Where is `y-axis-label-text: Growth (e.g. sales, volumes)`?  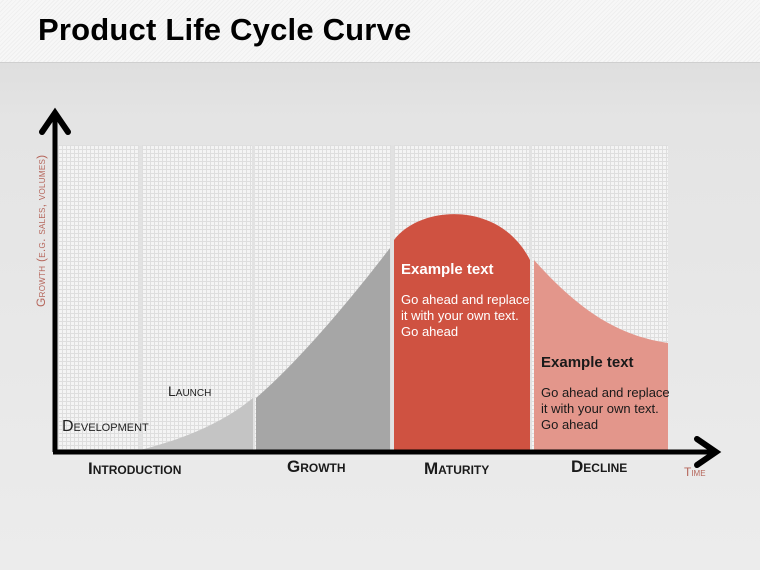
y-axis-label-text: Growth (e.g. sales, volumes) is located at coordinates (41, 230).